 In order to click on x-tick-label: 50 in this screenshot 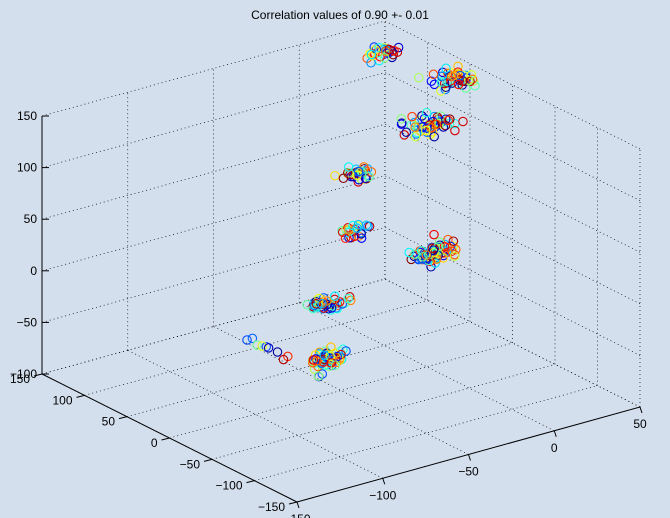, I will do `click(109, 422)`.